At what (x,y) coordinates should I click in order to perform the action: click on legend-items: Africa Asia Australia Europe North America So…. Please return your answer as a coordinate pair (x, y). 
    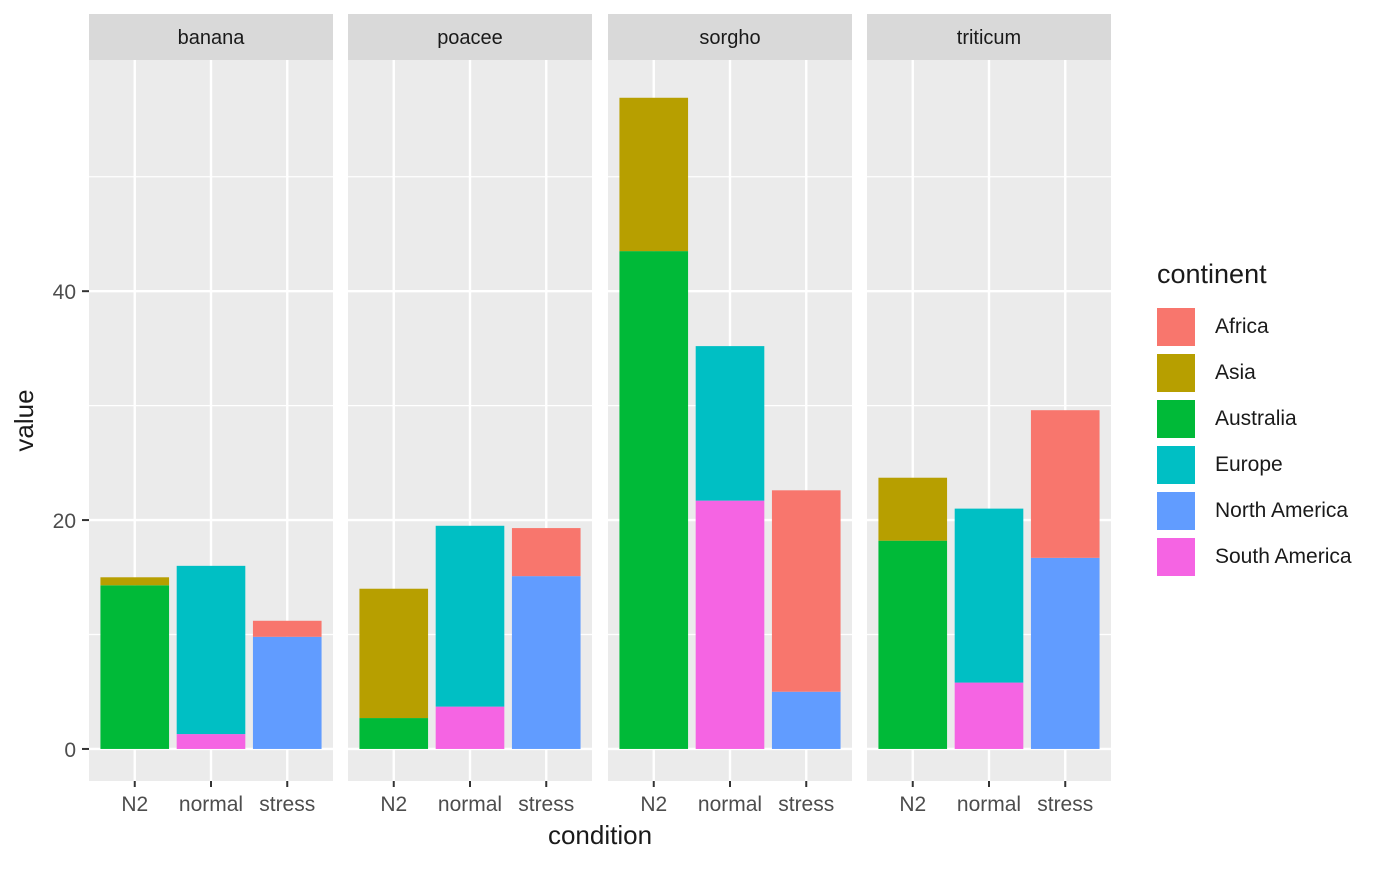
    Looking at the image, I should click on (1272, 442).